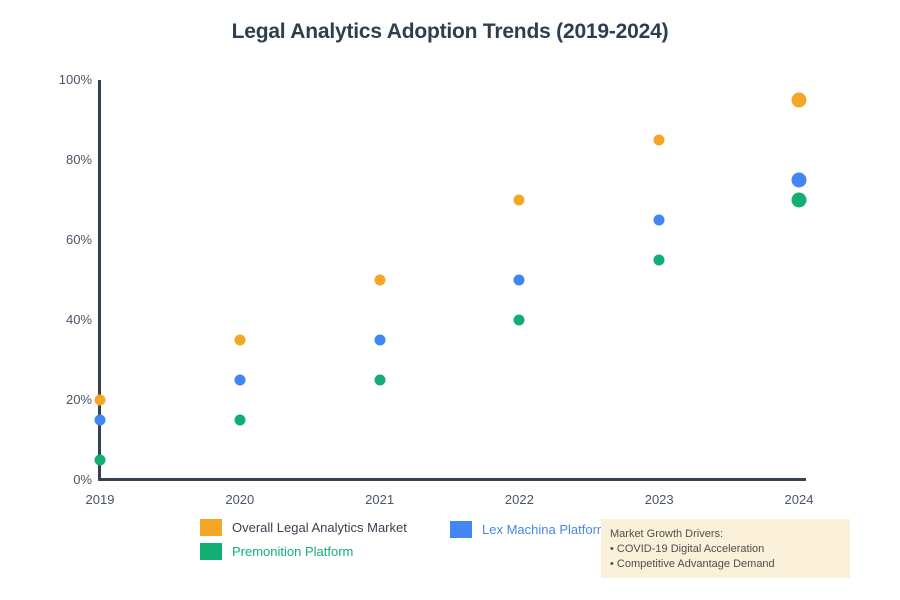 The height and width of the screenshot is (600, 900). Describe the element at coordinates (78, 239) in the screenshot. I see `y-axis-tick-label: 60%` at that location.